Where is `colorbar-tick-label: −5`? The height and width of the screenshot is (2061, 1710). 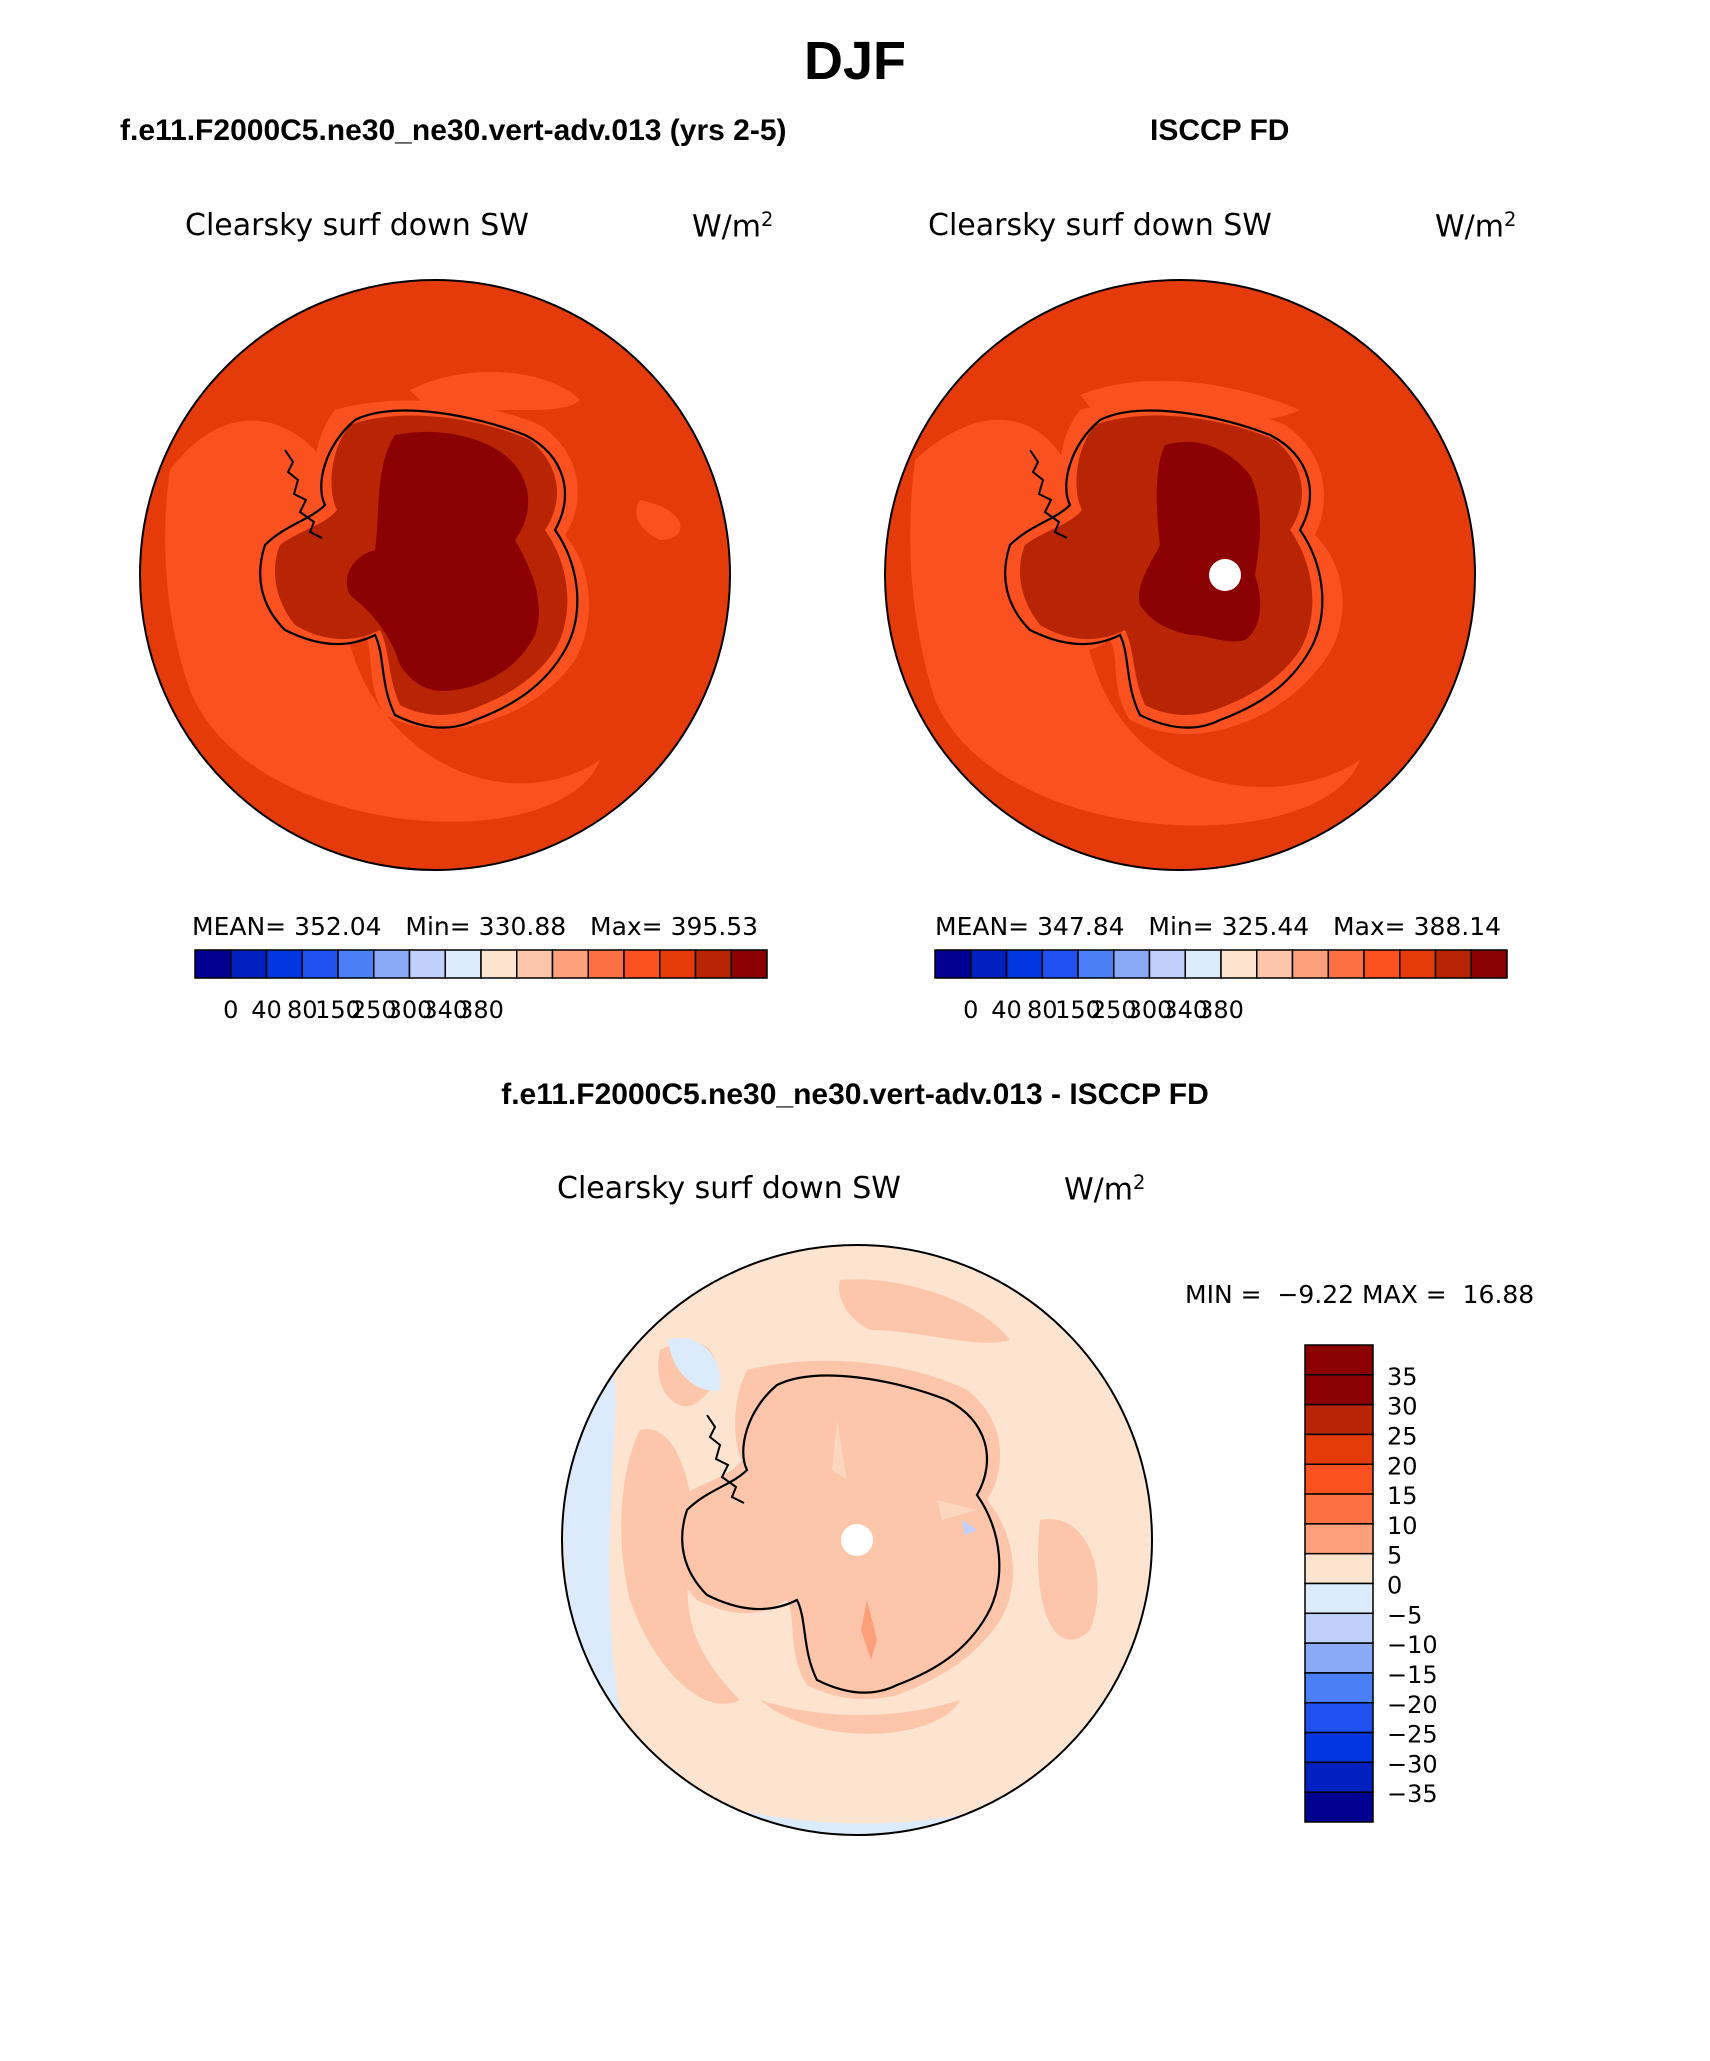
colorbar-tick-label: −5 is located at coordinates (1404, 1615).